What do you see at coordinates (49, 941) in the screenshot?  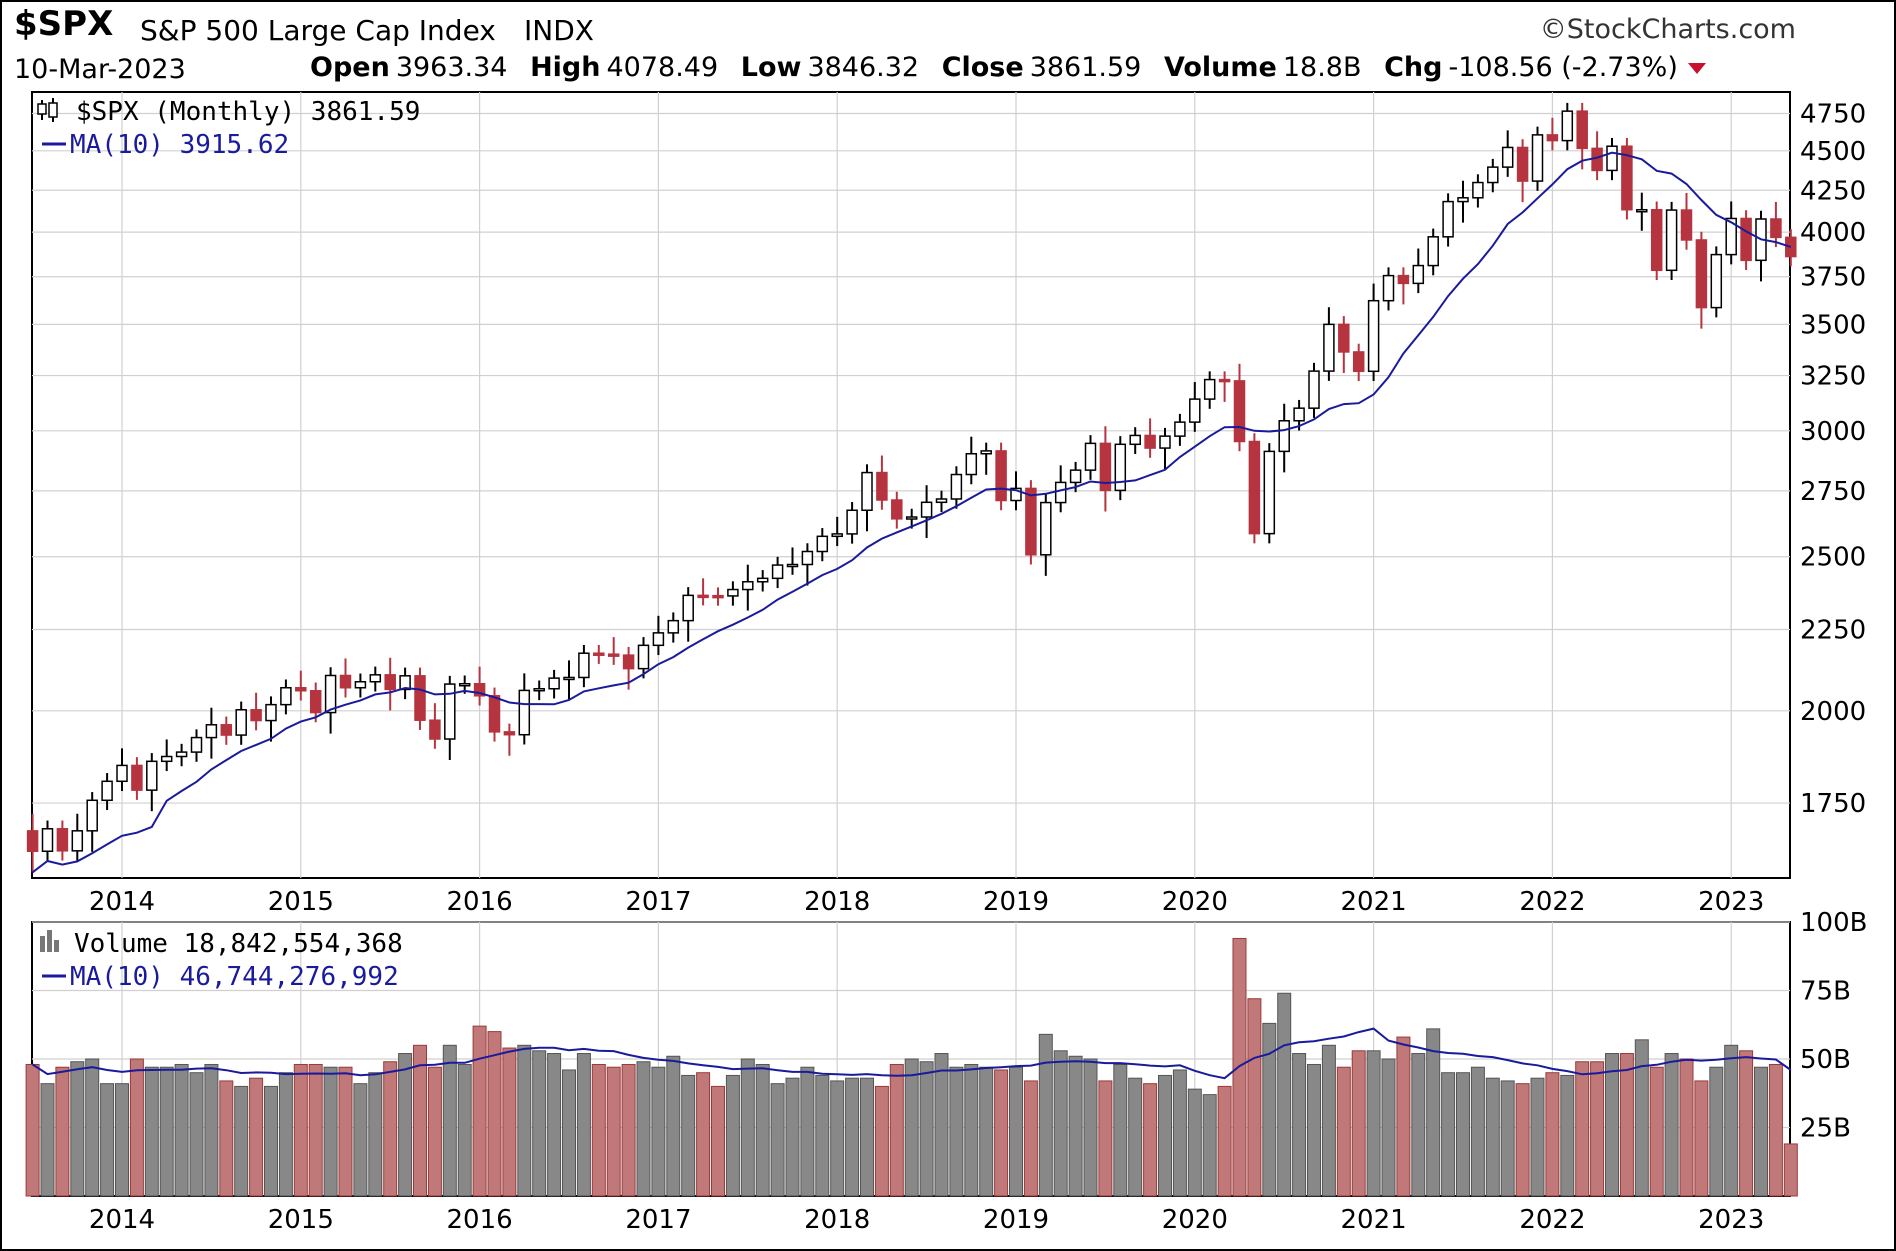 I see `volume-legend-icon` at bounding box center [49, 941].